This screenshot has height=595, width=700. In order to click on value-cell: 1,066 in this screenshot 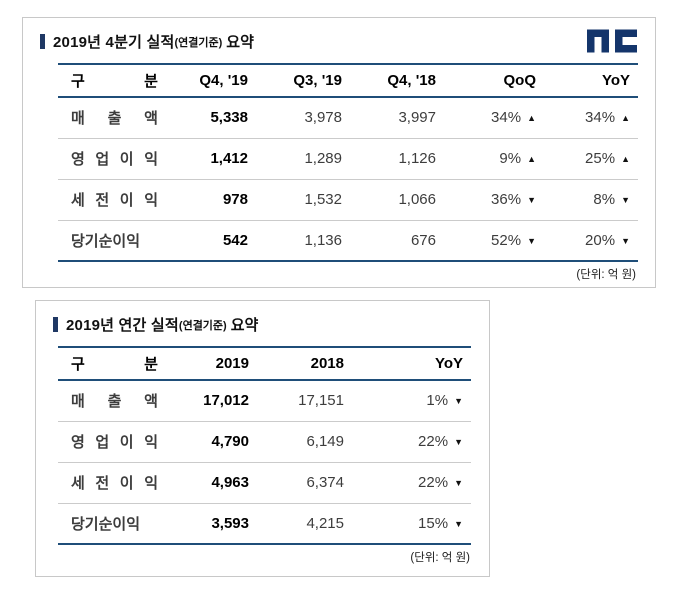, I will do `click(403, 199)`.